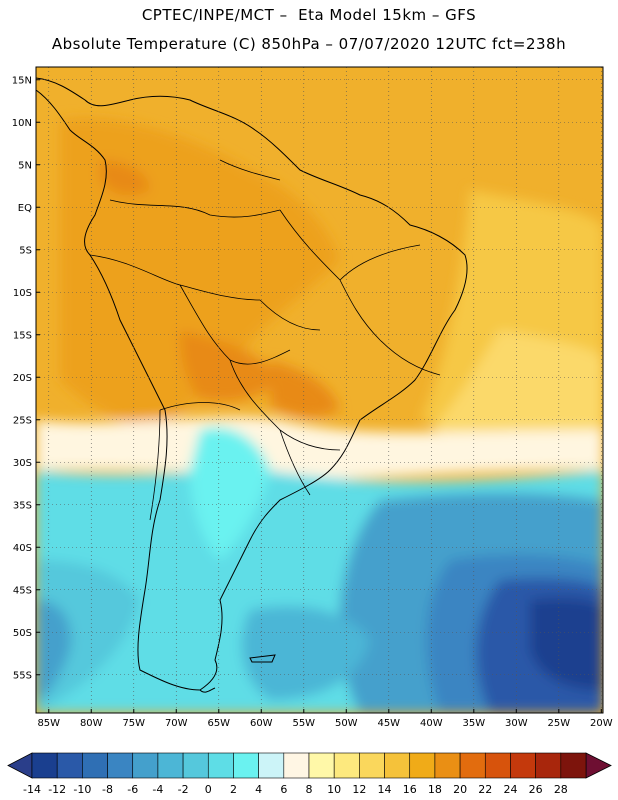  Describe the element at coordinates (460, 789) in the screenshot. I see `colorbar-label: 20` at that location.